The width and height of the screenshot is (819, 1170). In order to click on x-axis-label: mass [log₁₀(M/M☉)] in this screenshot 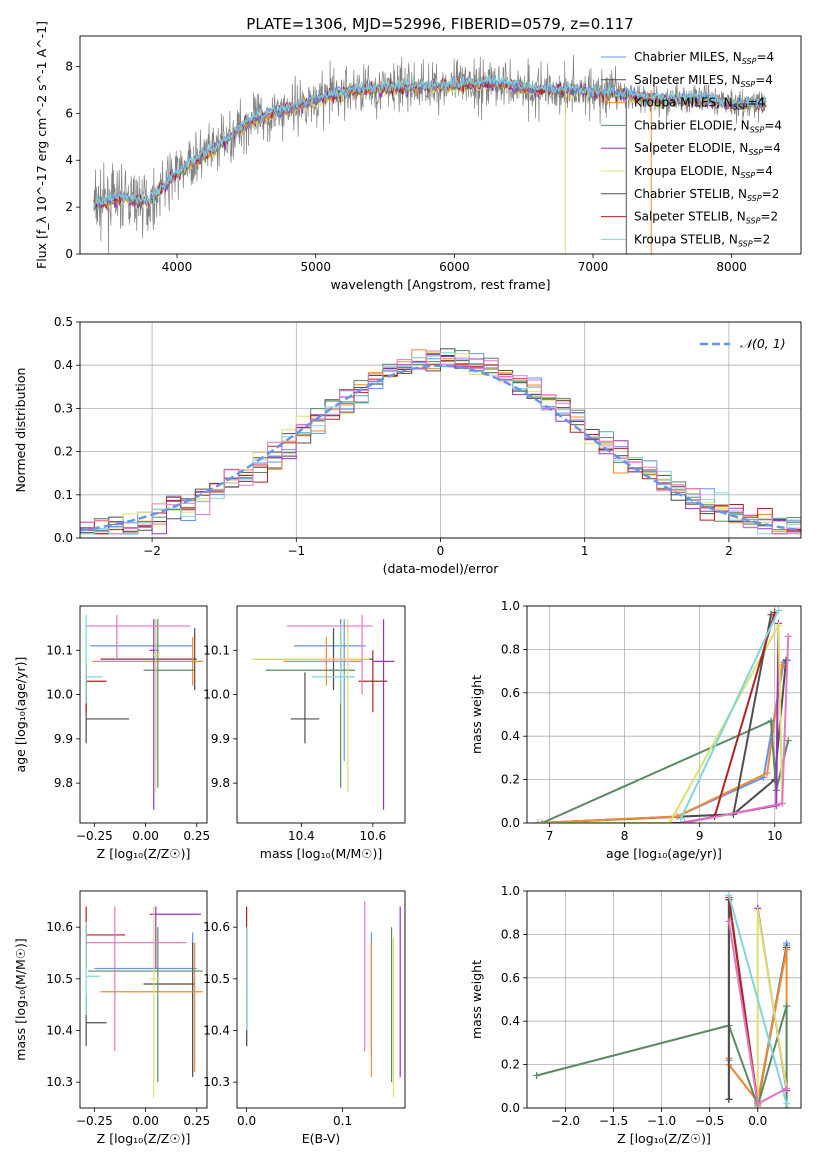, I will do `click(321, 853)`.